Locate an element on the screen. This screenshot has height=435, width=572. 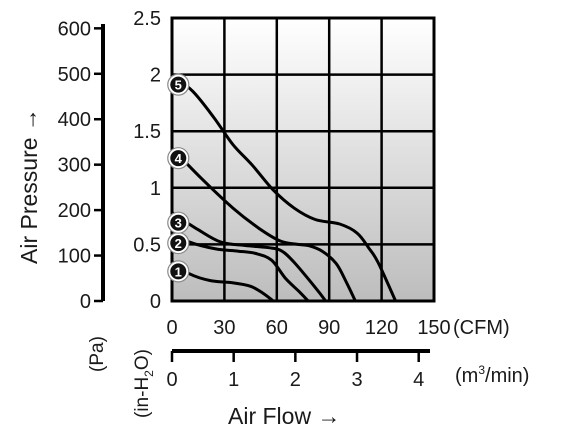
series-marker-1: 1 is located at coordinates (178, 271).